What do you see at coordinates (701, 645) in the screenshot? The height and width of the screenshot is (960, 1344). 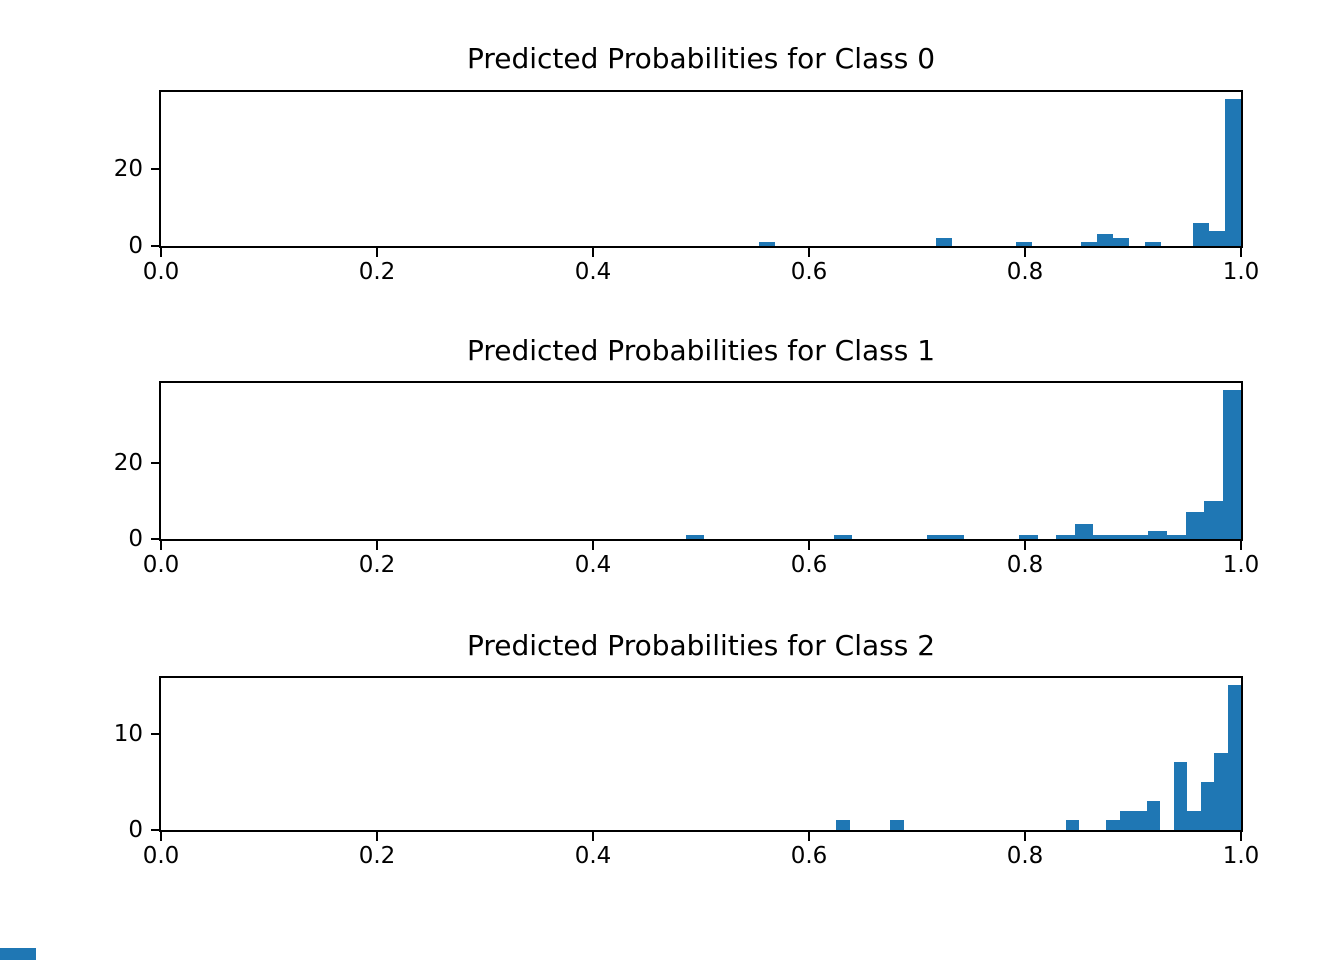 I see `plot-title-class-2: Predicted Probabilities for Class 2` at bounding box center [701, 645].